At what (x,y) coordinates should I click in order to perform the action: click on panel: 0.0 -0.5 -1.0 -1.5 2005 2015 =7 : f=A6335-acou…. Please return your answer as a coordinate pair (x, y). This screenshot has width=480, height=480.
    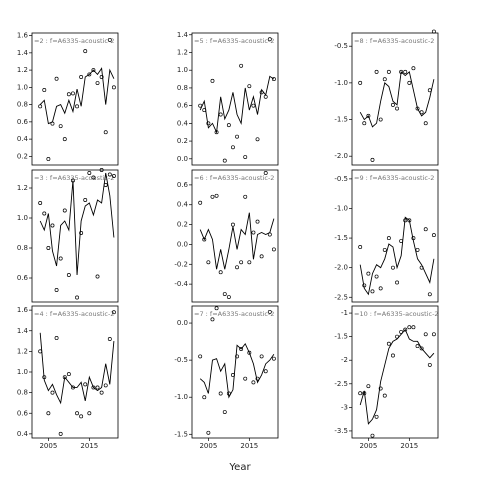
    Looking at the image, I should click on (226, 377).